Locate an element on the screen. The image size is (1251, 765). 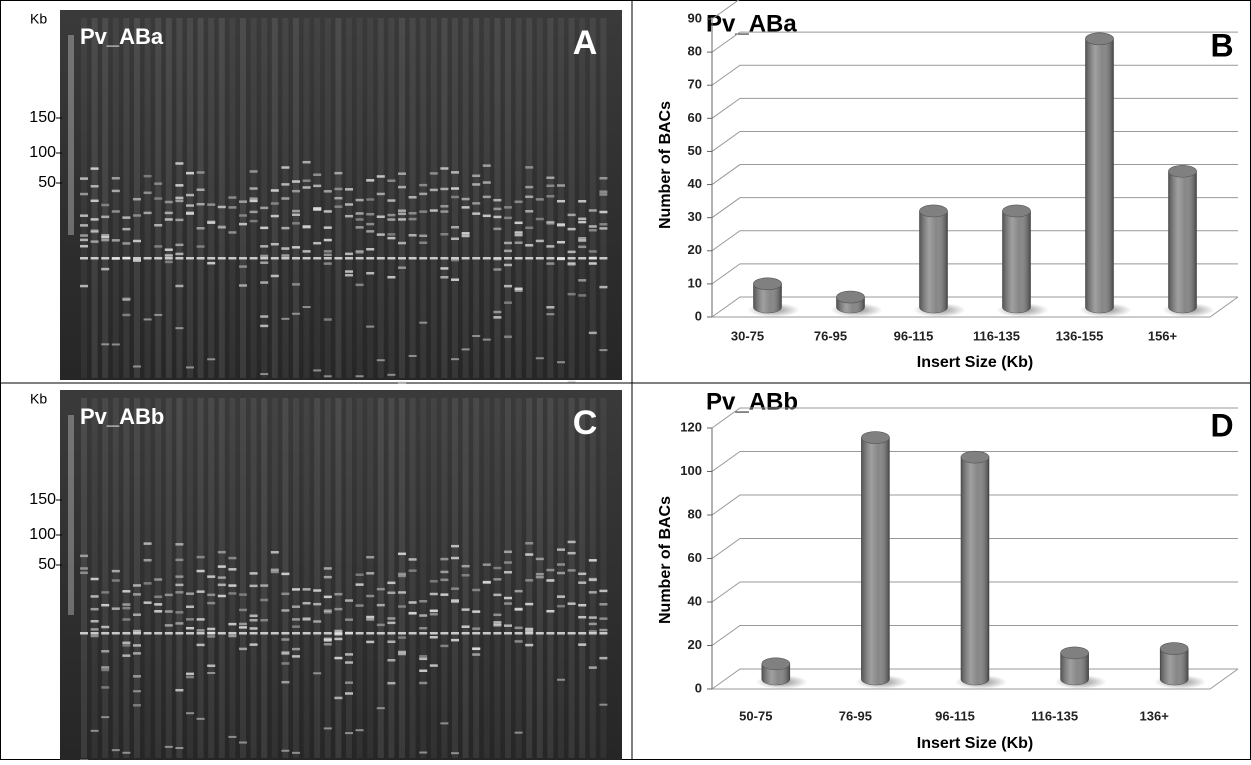
x-tick-label: 96-115 is located at coordinates (955, 715).